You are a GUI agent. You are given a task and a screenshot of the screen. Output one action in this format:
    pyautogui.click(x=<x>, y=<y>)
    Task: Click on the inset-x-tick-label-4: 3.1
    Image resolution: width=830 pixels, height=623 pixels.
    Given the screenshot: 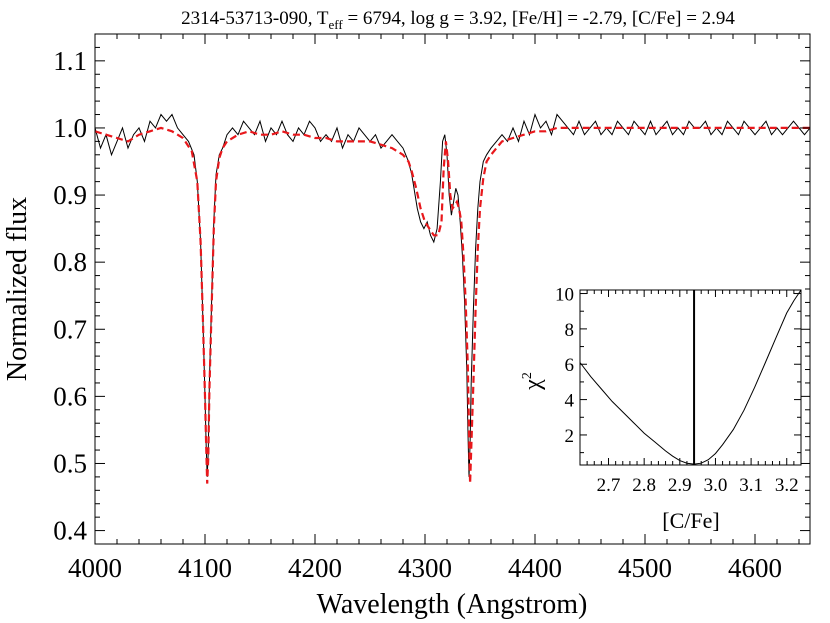 What is the action you would take?
    pyautogui.click(x=751, y=485)
    